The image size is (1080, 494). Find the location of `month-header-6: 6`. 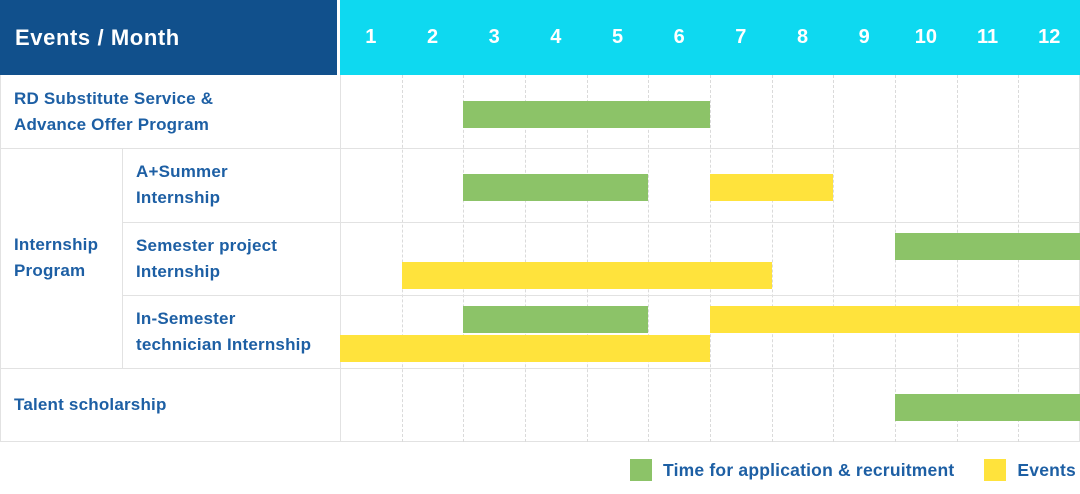

month-header-6: 6 is located at coordinates (679, 37).